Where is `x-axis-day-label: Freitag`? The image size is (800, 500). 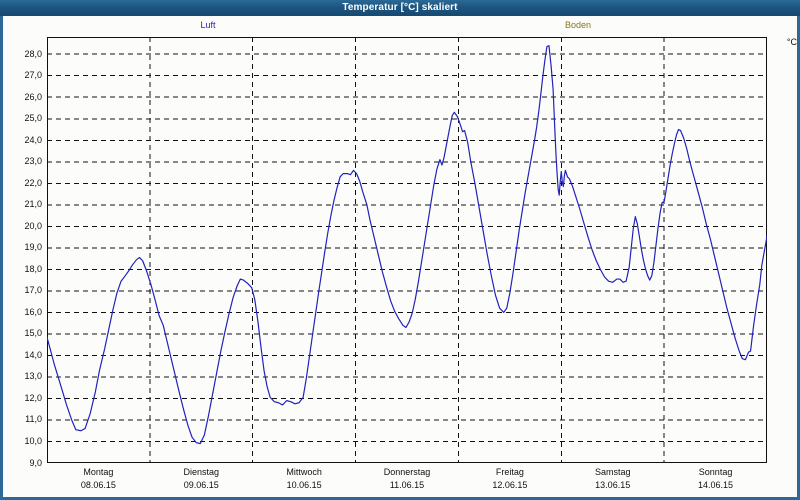
x-axis-day-label: Freitag is located at coordinates (509, 472).